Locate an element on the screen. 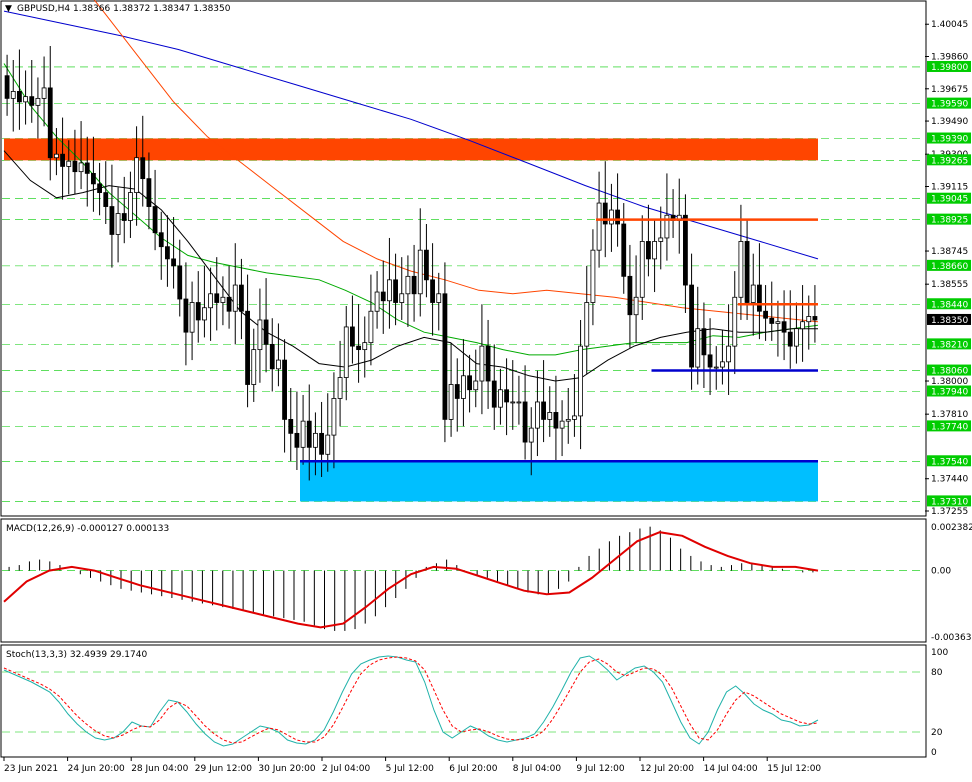  macd-tick-label: 0.002382 is located at coordinates (951, 528).